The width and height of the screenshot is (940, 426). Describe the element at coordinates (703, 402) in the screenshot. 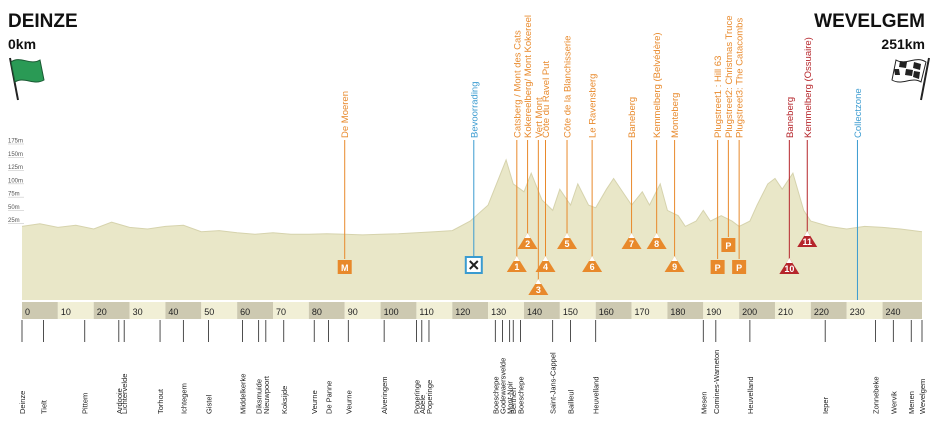

I see `town-name: Mesen` at that location.